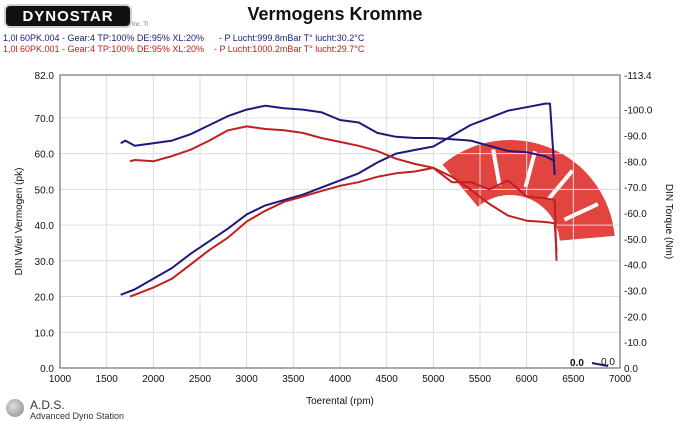 This screenshot has width=687, height=421. Describe the element at coordinates (19, 222) in the screenshot. I see `y-axis-left-label: DIN Wiel Vermogen (pk)` at that location.